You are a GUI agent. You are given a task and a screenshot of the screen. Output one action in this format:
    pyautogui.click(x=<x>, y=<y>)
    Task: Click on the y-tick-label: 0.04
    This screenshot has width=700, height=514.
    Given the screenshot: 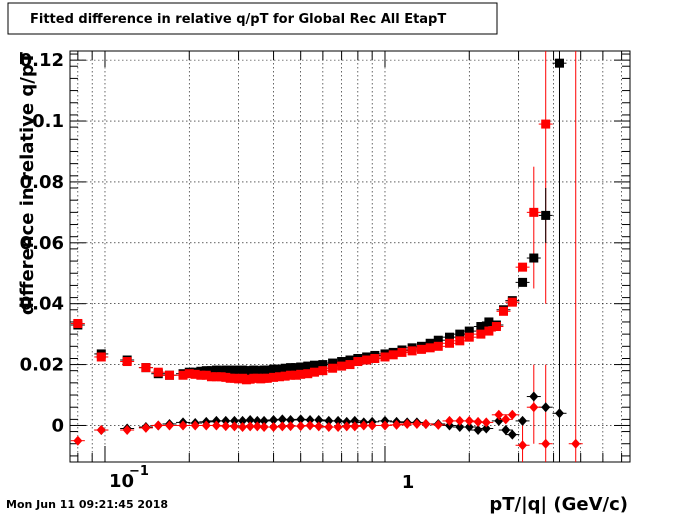 What is the action you would take?
    pyautogui.click(x=42, y=304)
    